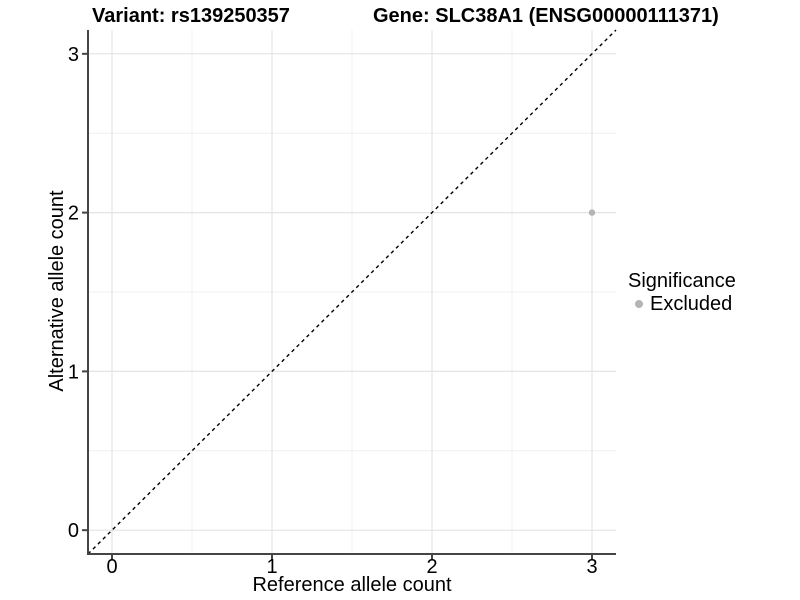 This screenshot has height=600, width=800. What do you see at coordinates (73, 214) in the screenshot?
I see `y-tick-label: 2` at bounding box center [73, 214].